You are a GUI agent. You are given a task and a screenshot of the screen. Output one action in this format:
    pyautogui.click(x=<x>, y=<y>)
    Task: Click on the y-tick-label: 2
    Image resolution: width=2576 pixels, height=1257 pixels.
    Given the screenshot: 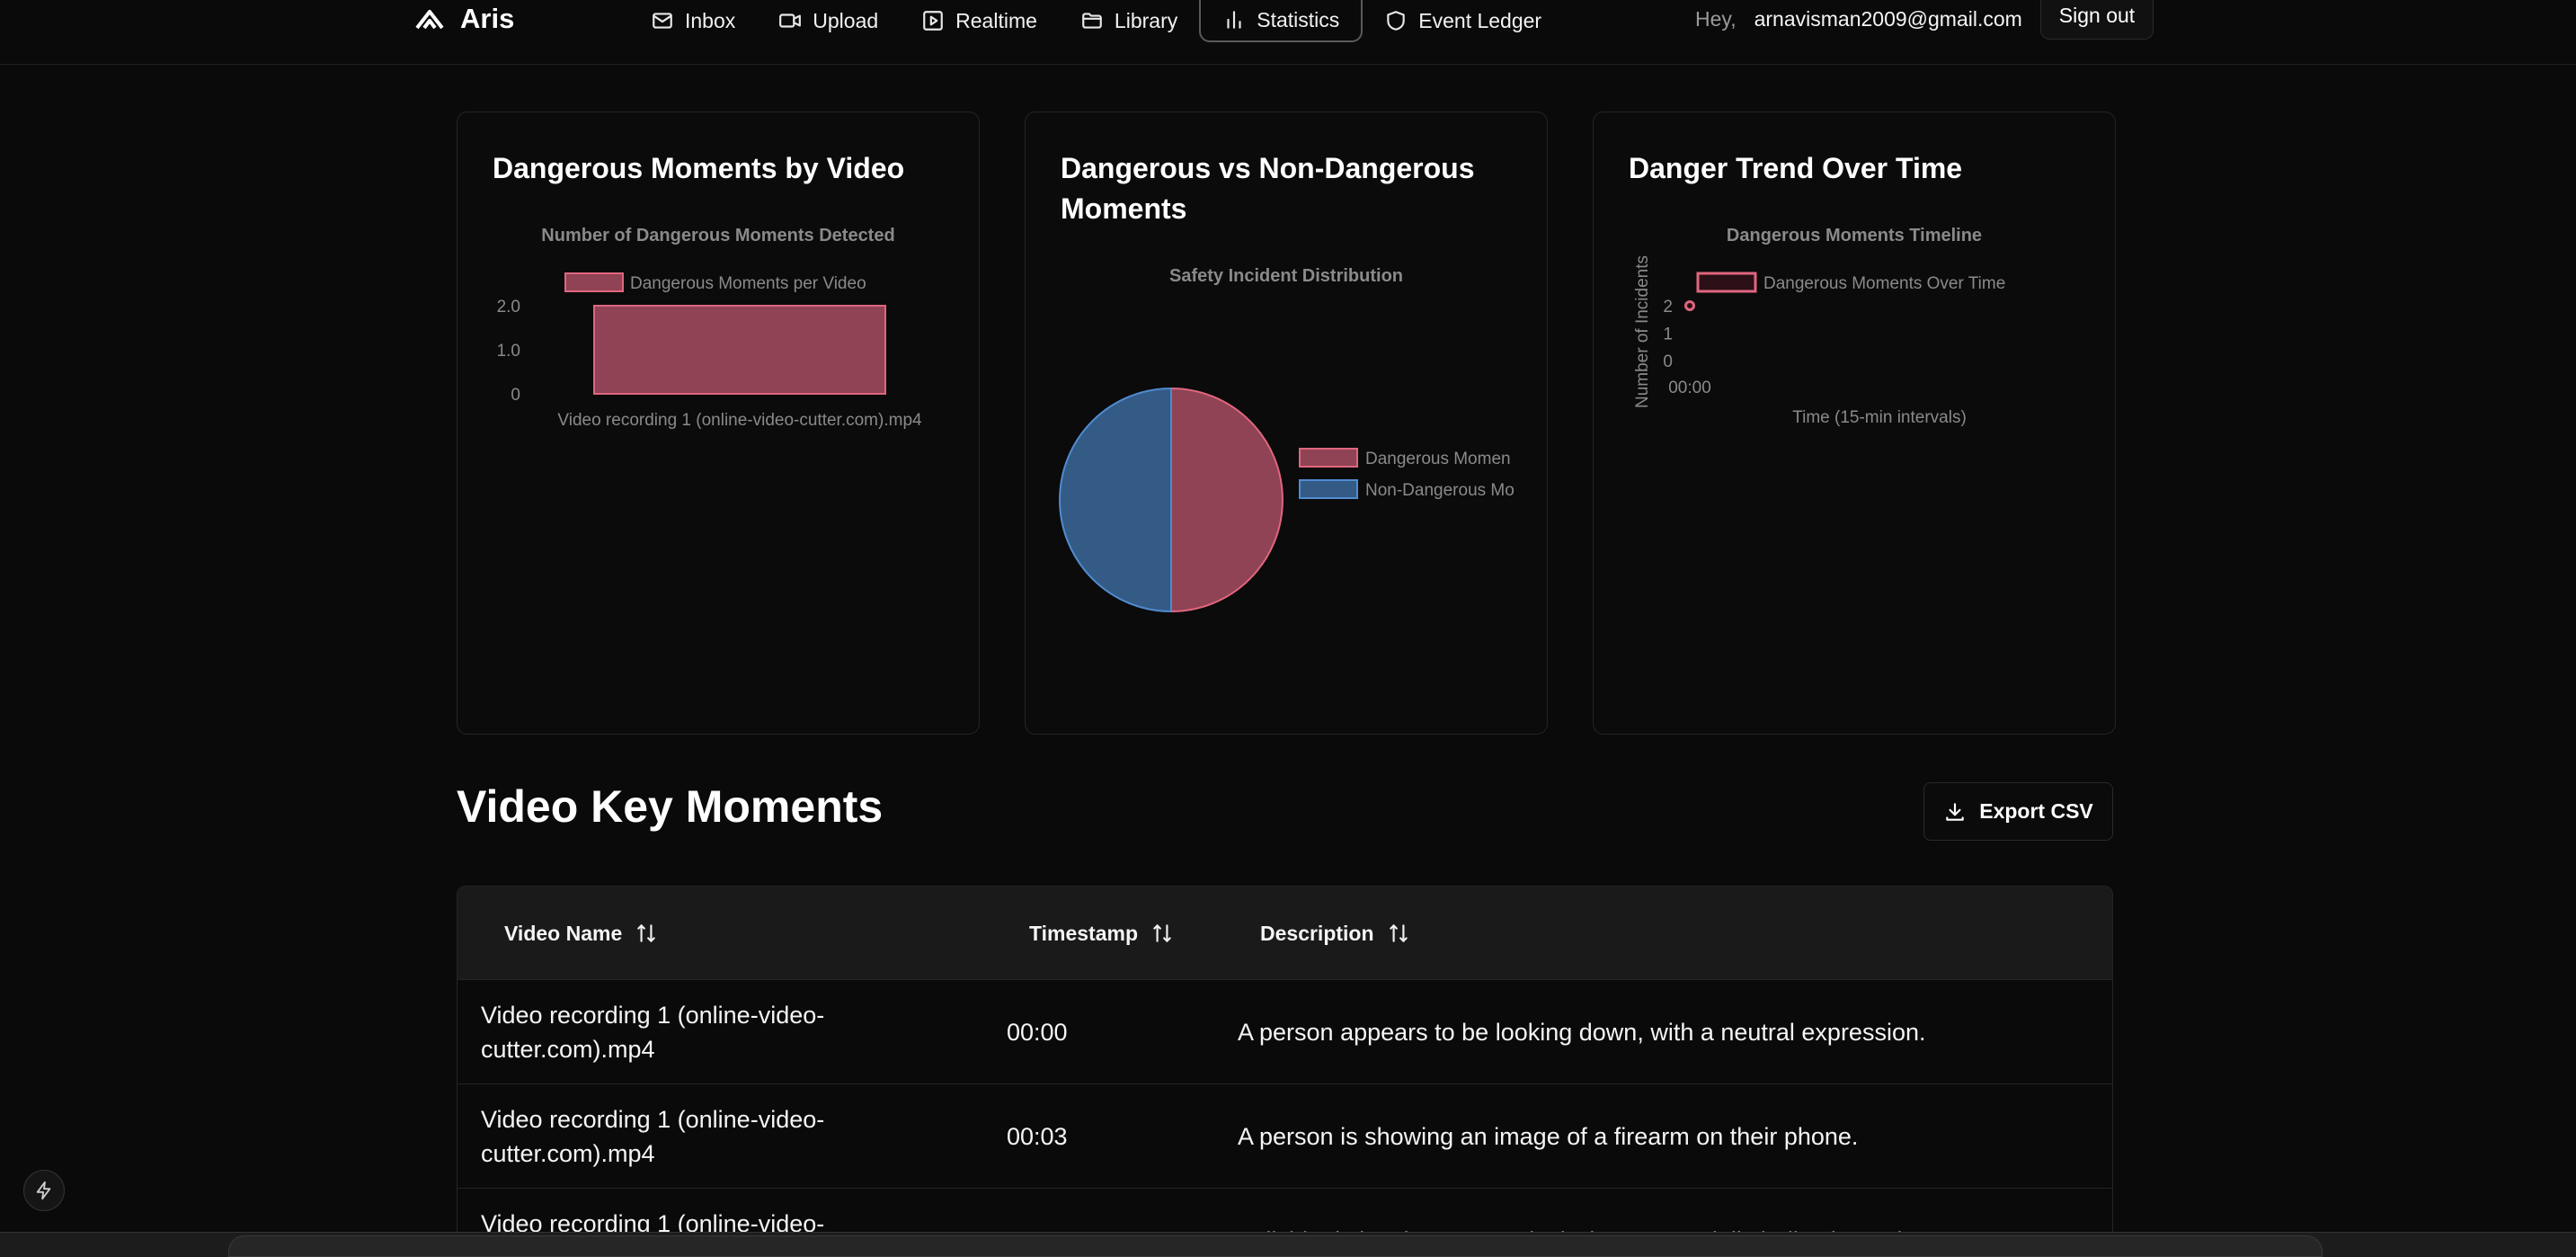 What is the action you would take?
    pyautogui.click(x=1668, y=307)
    